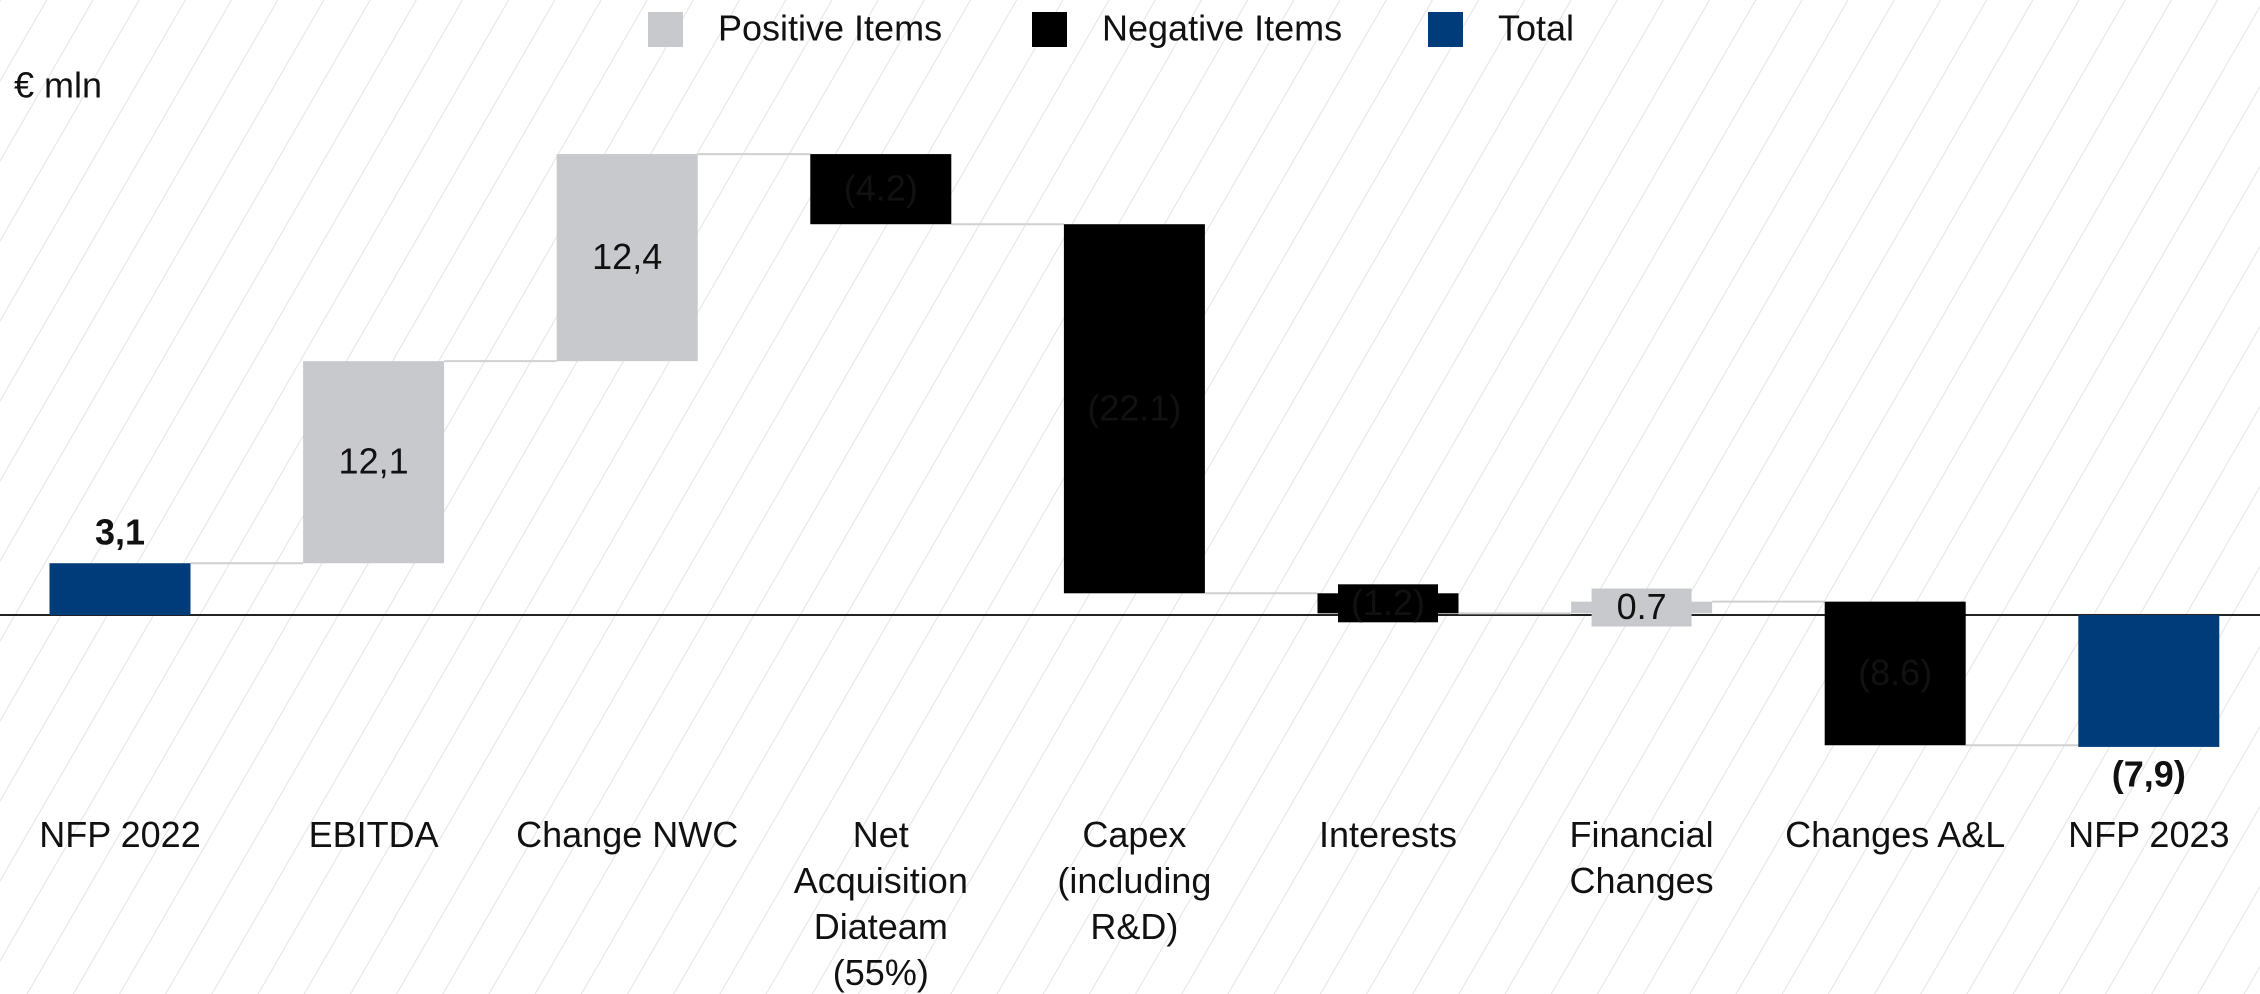 The height and width of the screenshot is (994, 2260). I want to click on legend-label: Total, so click(1536, 28).